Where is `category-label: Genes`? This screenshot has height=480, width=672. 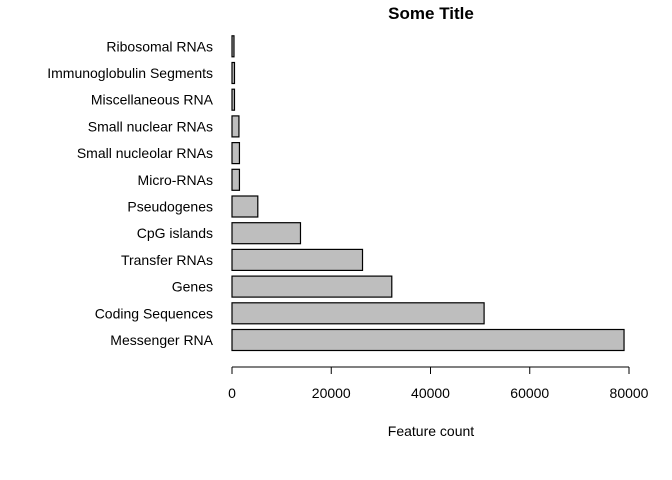 category-label: Genes is located at coordinates (192, 287).